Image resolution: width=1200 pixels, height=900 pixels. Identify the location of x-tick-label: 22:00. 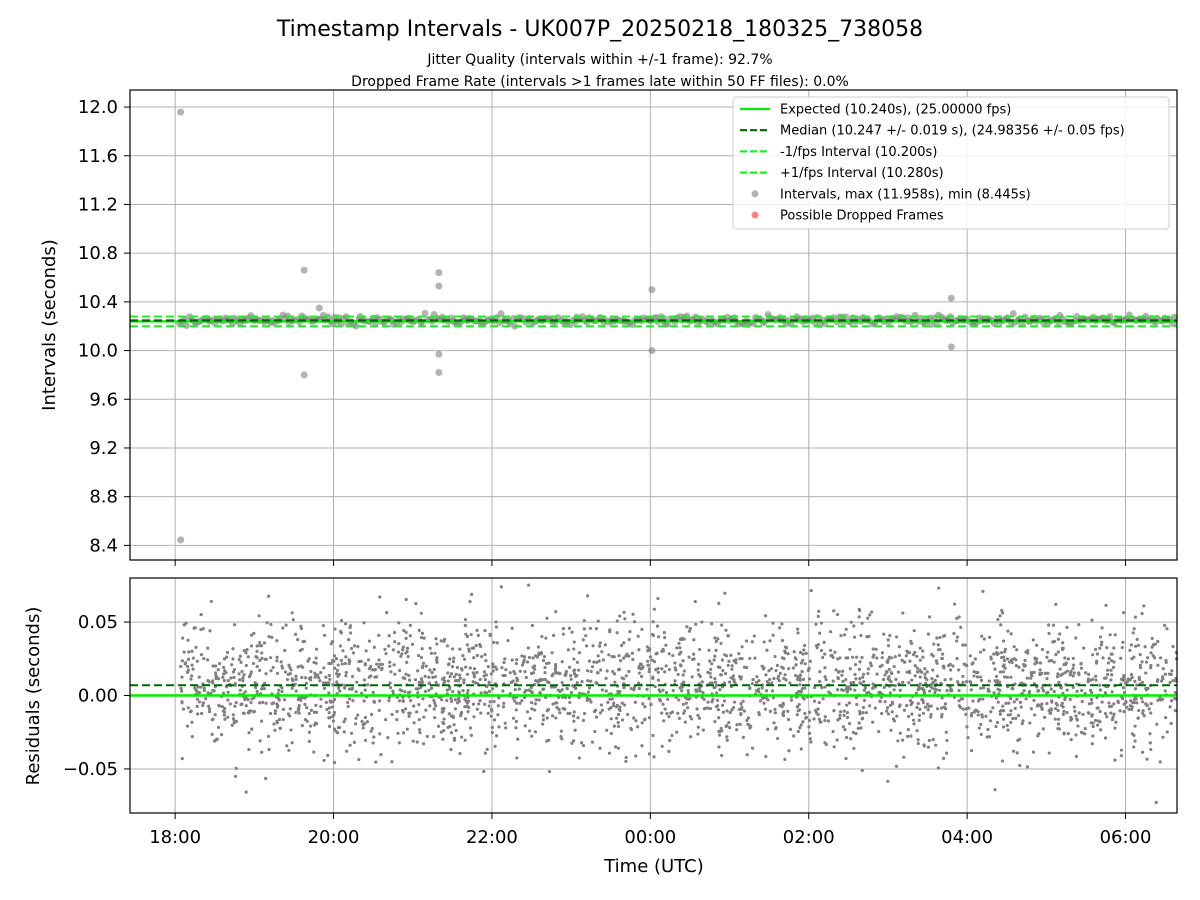
(492, 837).